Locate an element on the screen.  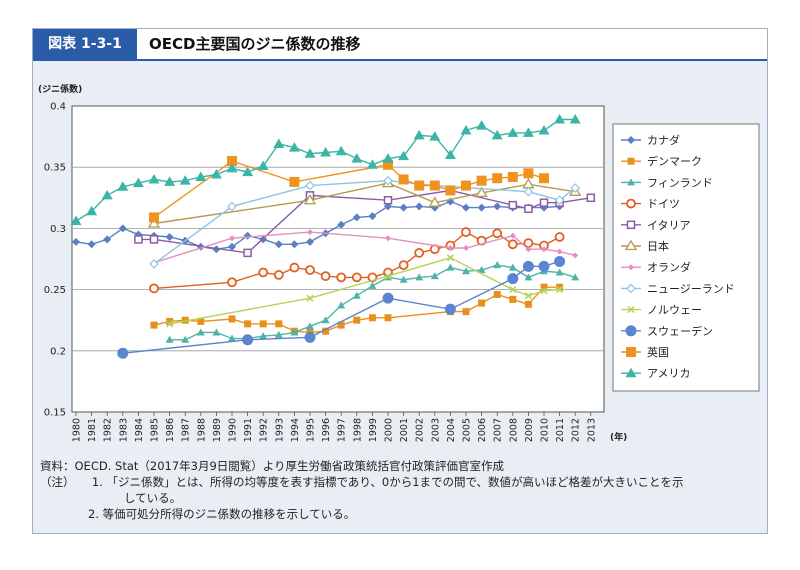
x-tick-label: 1987 is located at coordinates (186, 430).